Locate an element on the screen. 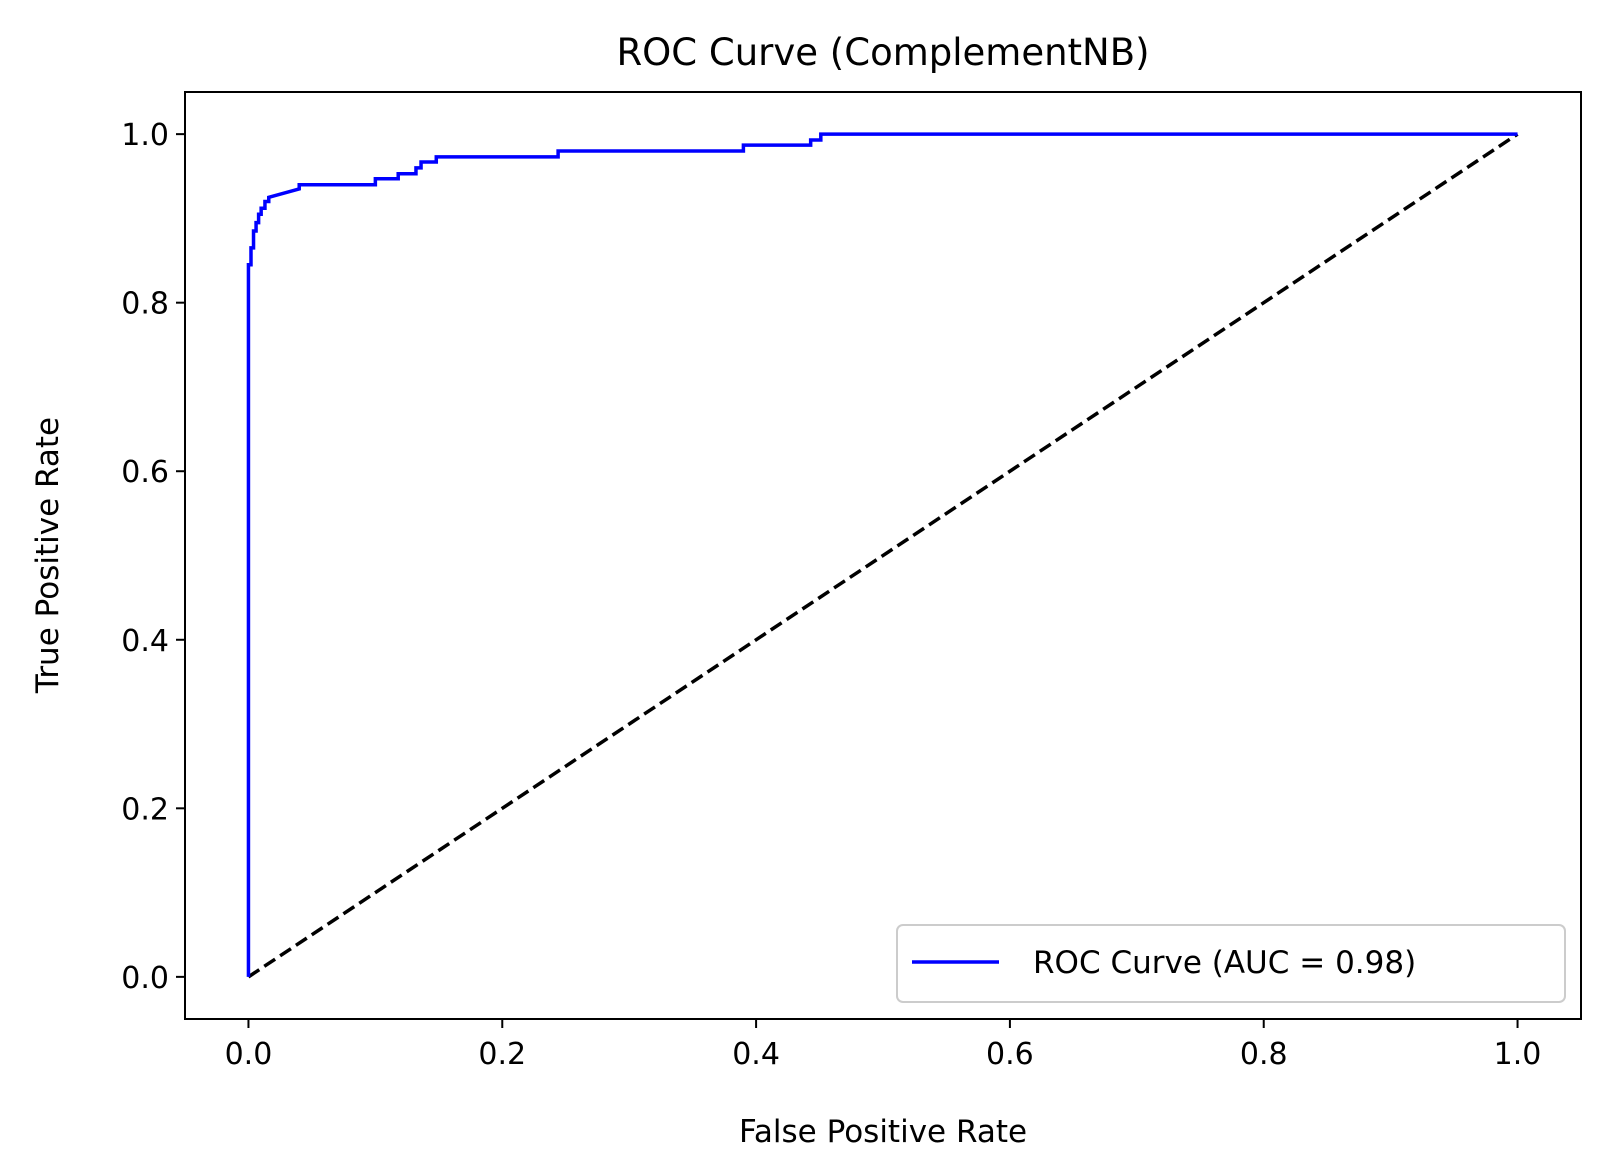 This screenshot has height=1176, width=1609. x-tick-label: 0.4 is located at coordinates (756, 1054).